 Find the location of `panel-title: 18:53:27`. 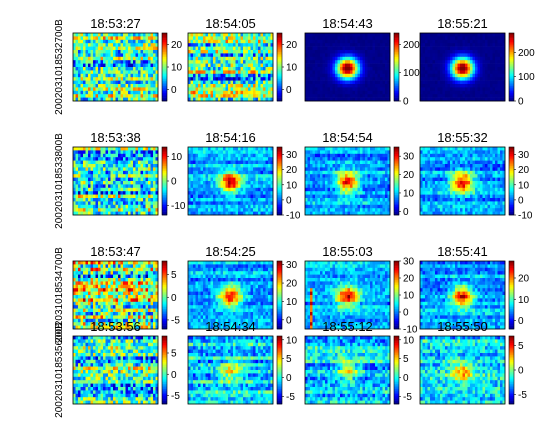

panel-title: 18:53:27 is located at coordinates (115, 23).